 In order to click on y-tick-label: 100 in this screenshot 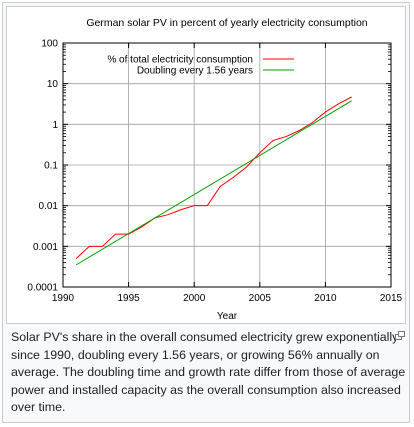, I will do `click(49, 44)`.